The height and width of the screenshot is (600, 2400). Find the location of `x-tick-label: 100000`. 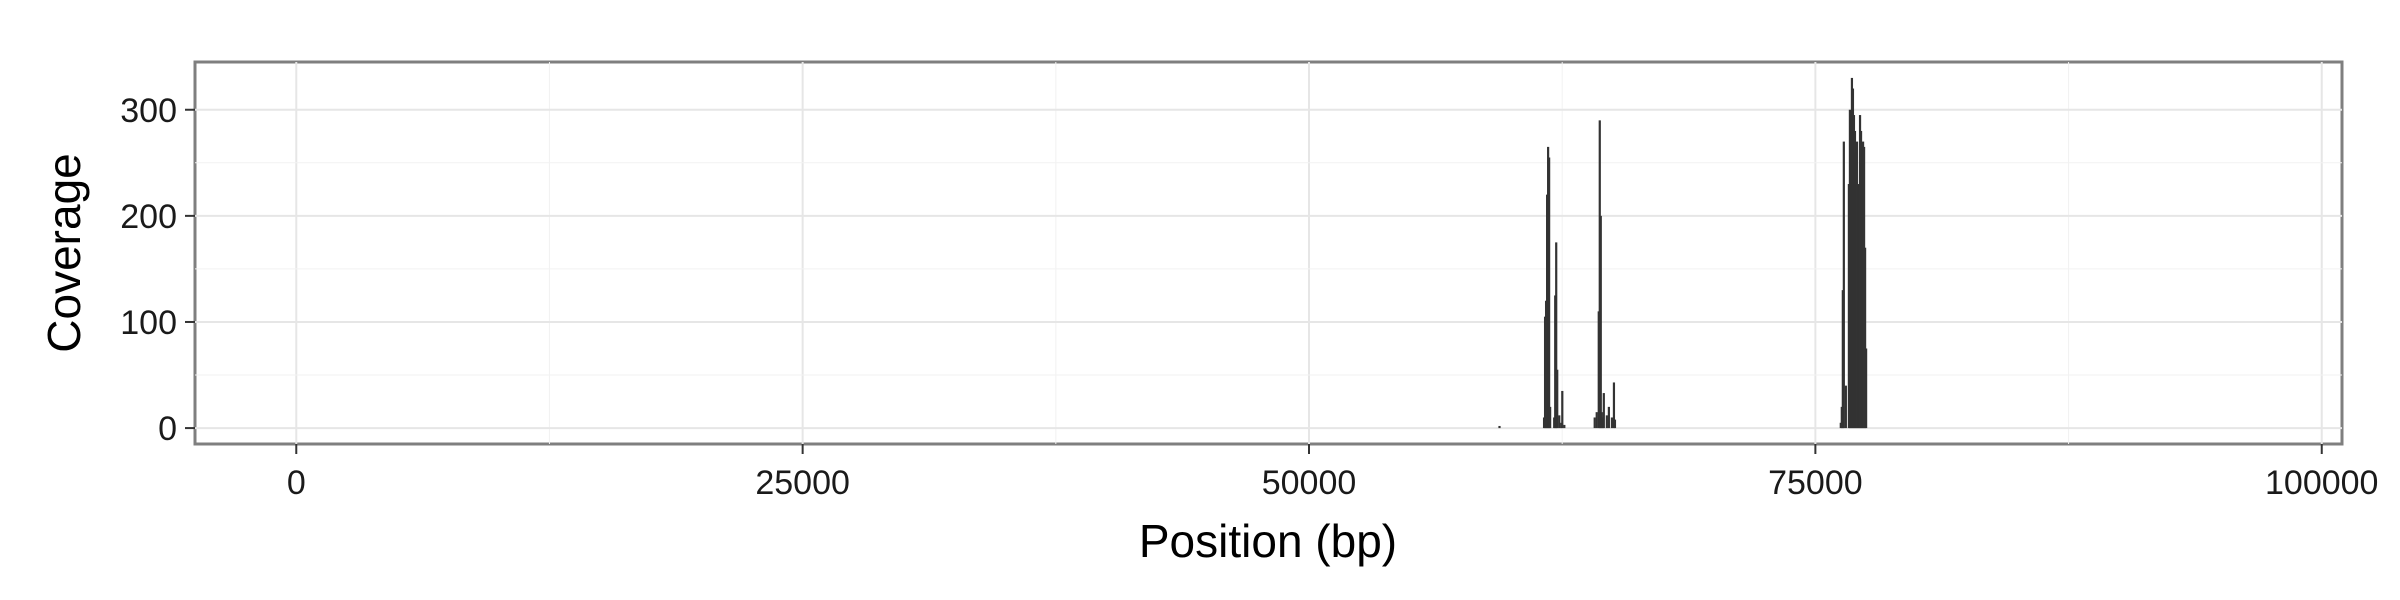

x-tick-label: 100000 is located at coordinates (2321, 483).